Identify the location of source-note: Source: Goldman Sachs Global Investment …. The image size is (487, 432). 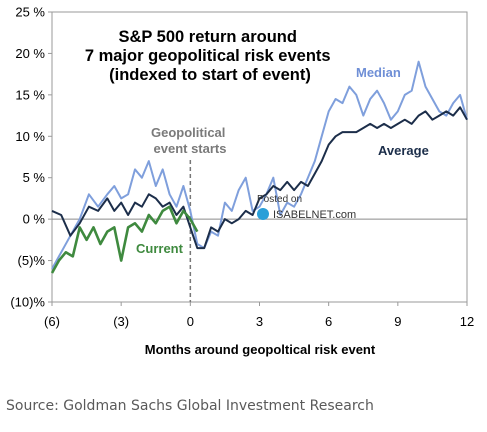
(190, 406).